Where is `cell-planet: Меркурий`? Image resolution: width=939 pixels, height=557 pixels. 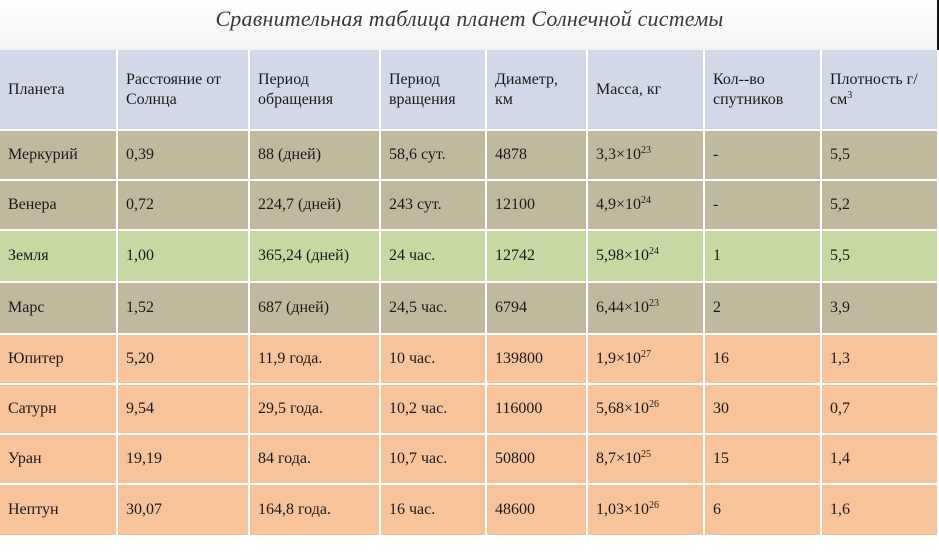
cell-planet: Меркурий is located at coordinates (59, 155).